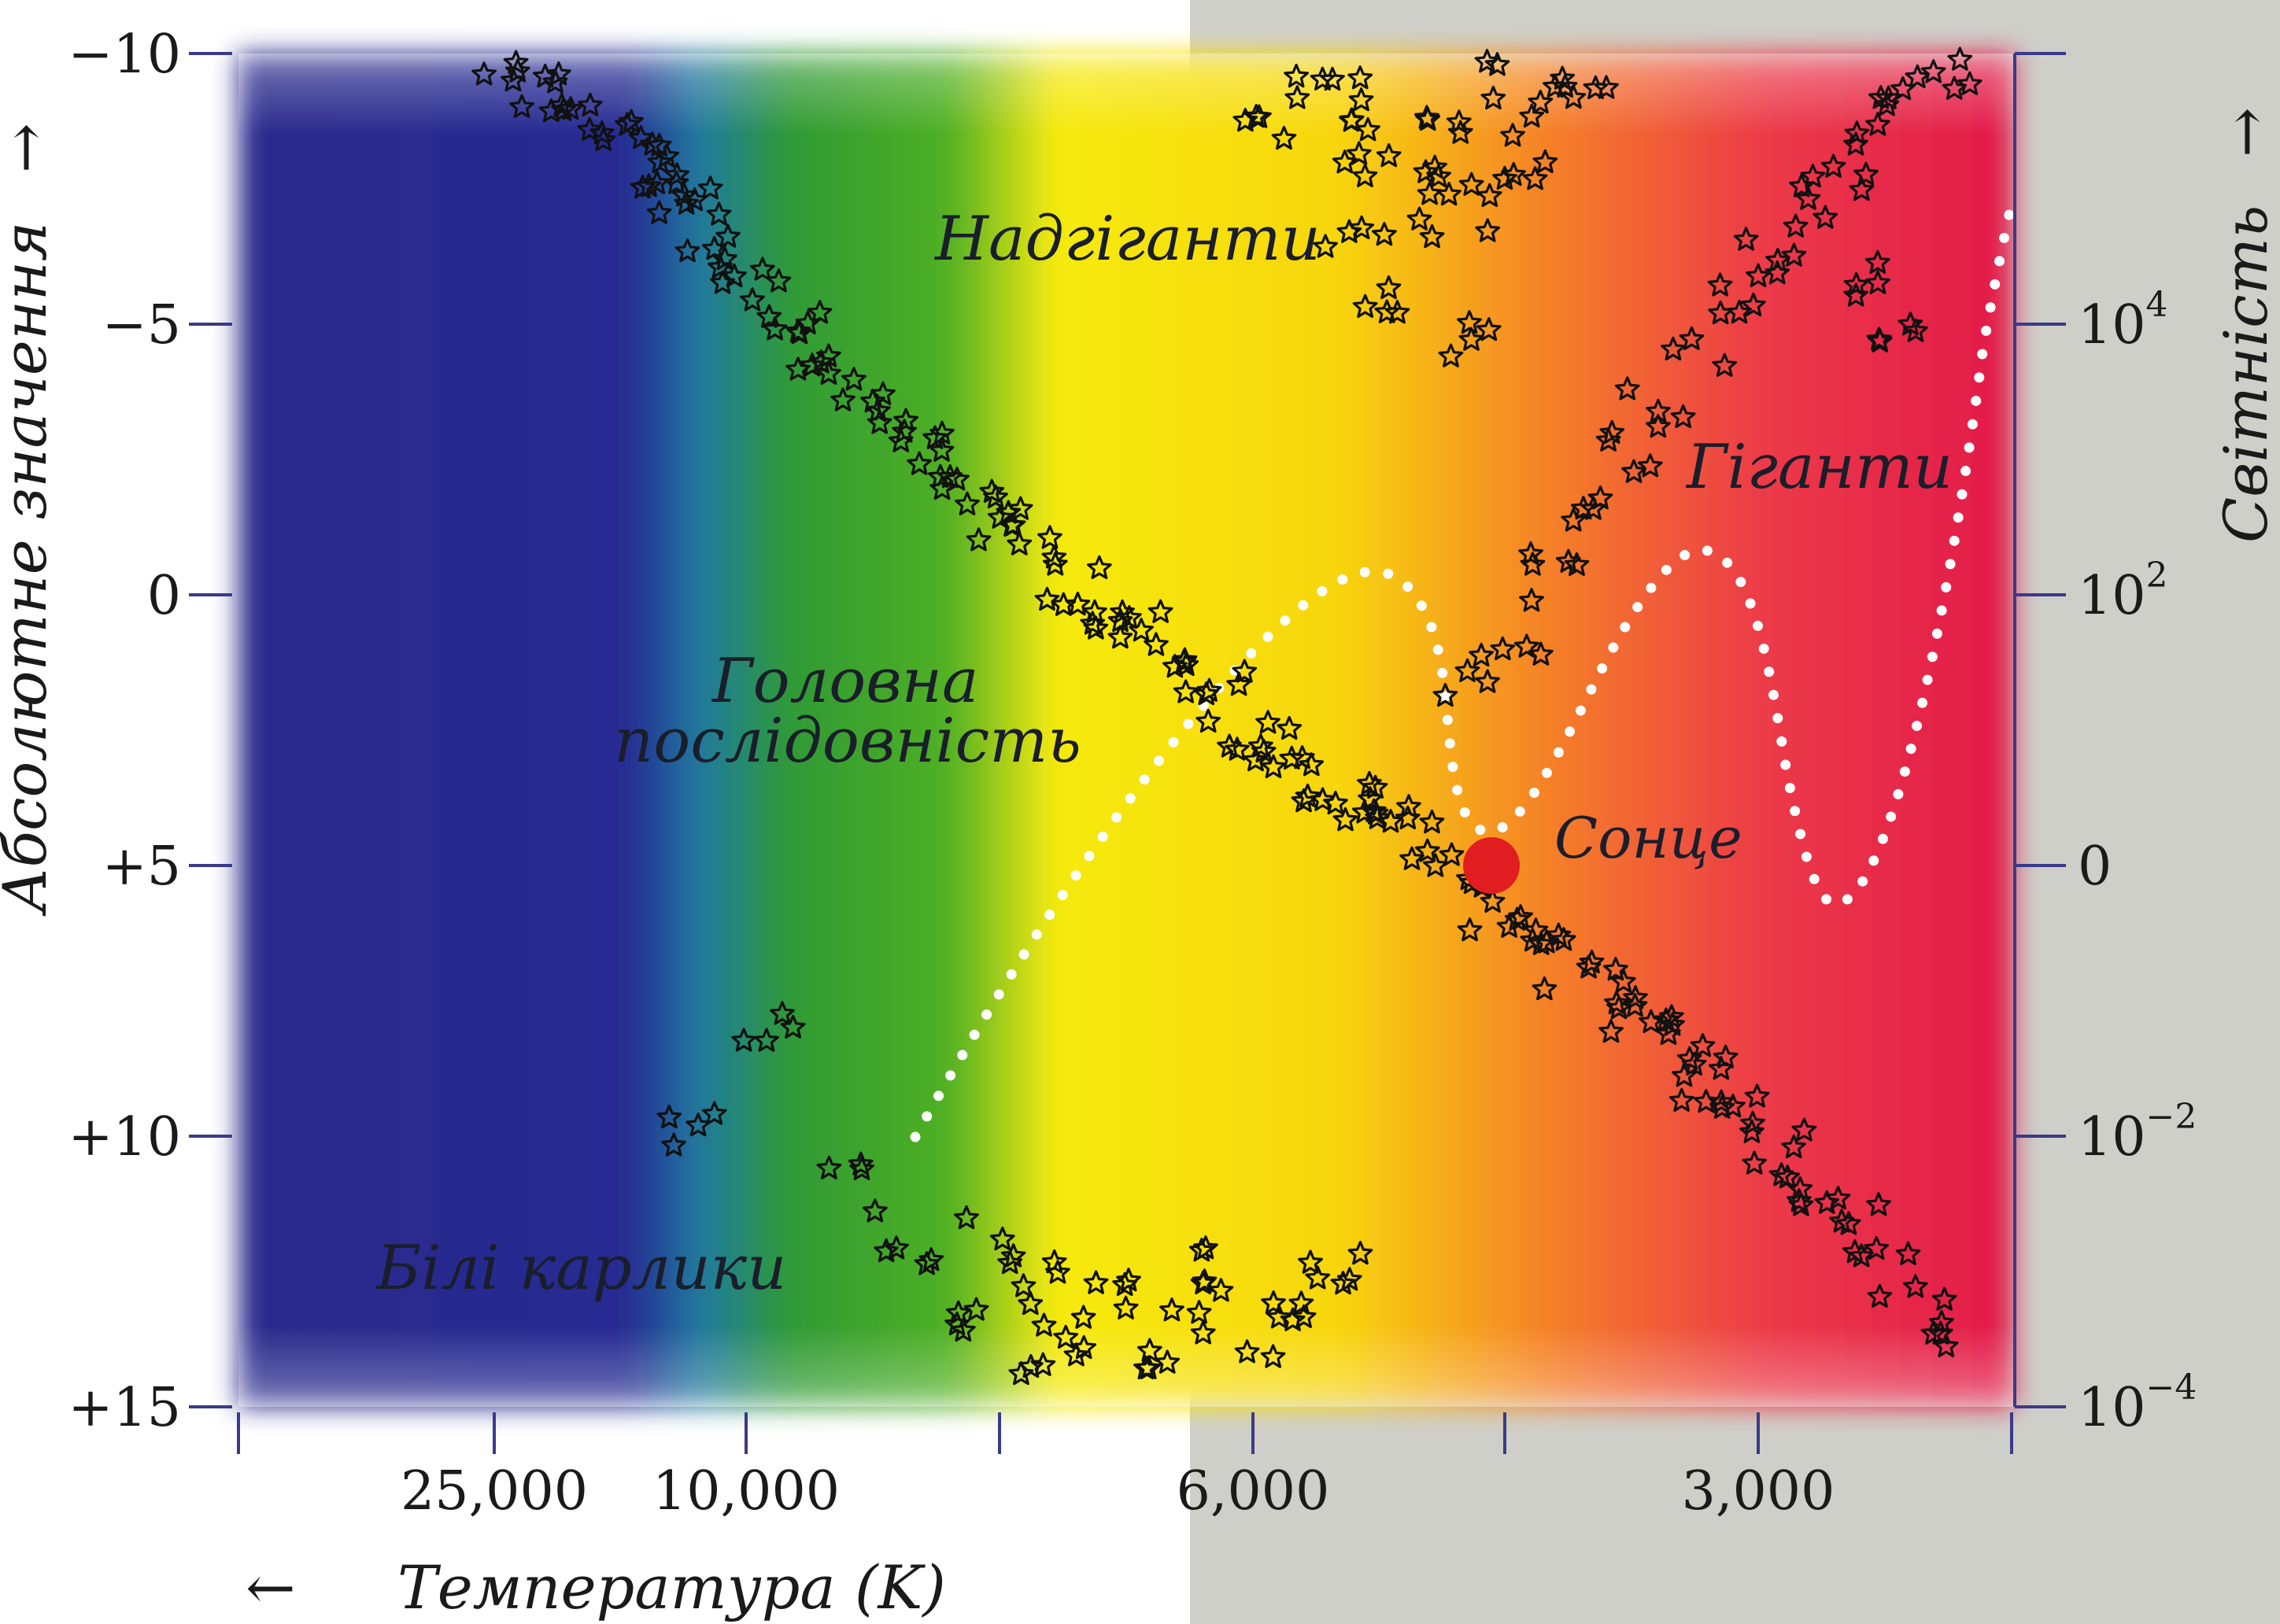  Describe the element at coordinates (30, 569) in the screenshot. I see `y-axis-title-left: Абсолютне значення` at that location.